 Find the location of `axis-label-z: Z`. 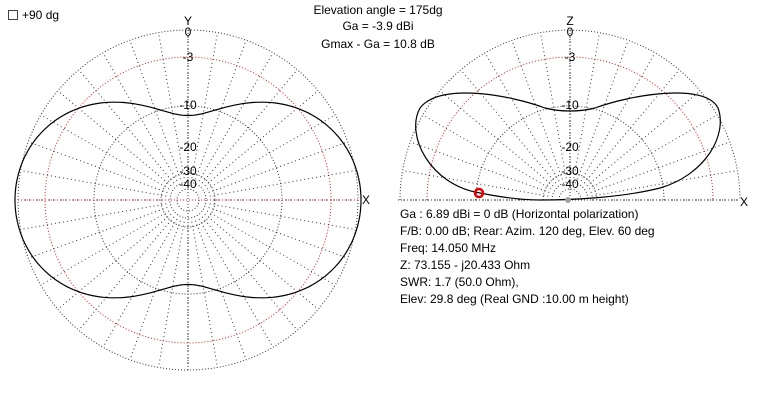

axis-label-z: Z is located at coordinates (569, 21).